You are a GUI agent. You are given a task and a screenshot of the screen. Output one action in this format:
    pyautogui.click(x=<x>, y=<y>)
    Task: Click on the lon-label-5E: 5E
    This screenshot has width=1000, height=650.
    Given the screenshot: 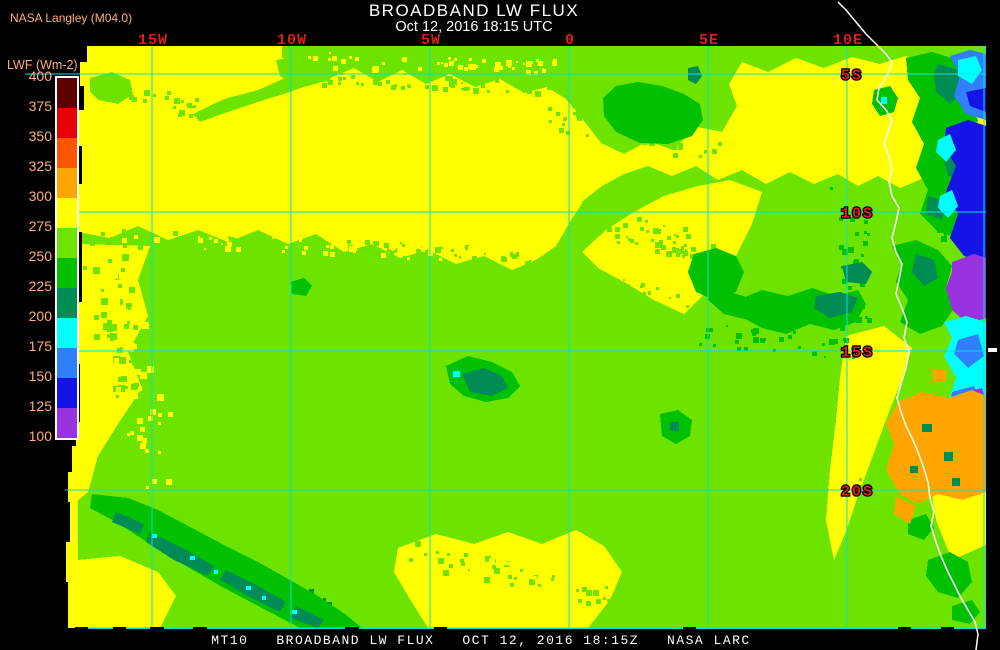 What is the action you would take?
    pyautogui.click(x=709, y=40)
    